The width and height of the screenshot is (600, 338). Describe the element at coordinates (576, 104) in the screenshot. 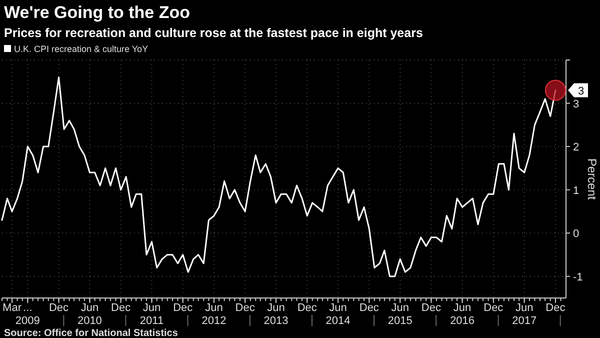

I see `y-tick-label: 3` at that location.